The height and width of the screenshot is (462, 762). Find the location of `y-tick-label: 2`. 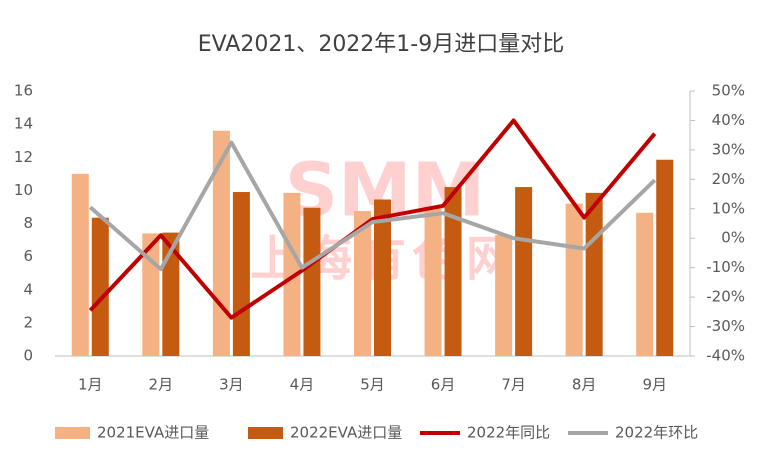

y-tick-label: 2 is located at coordinates (28, 322).